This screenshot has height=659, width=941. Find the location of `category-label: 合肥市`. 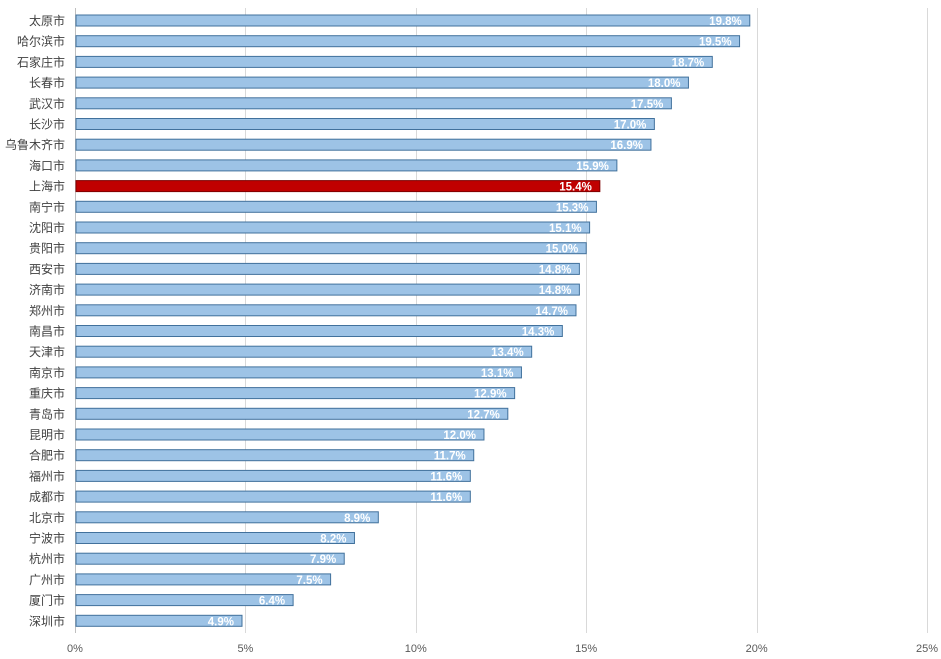

category-label: 合肥市 is located at coordinates (47, 455).